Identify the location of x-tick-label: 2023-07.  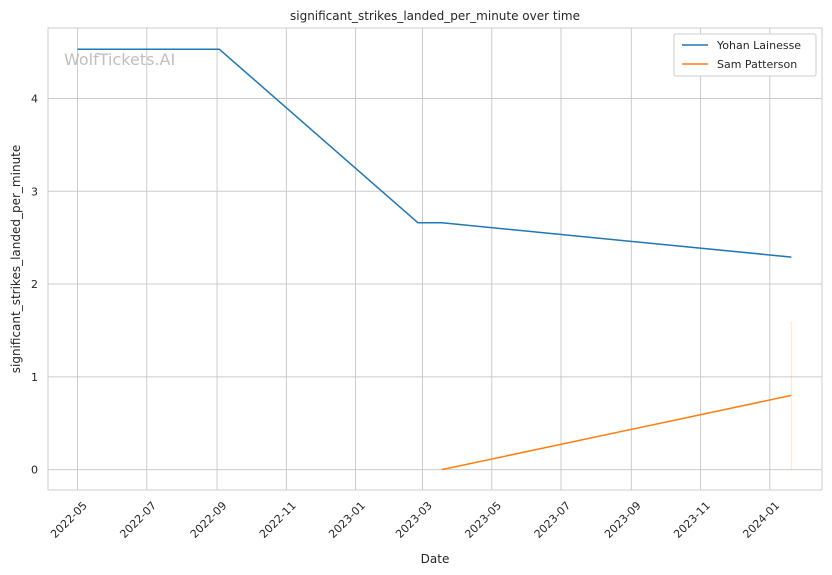
(553, 520).